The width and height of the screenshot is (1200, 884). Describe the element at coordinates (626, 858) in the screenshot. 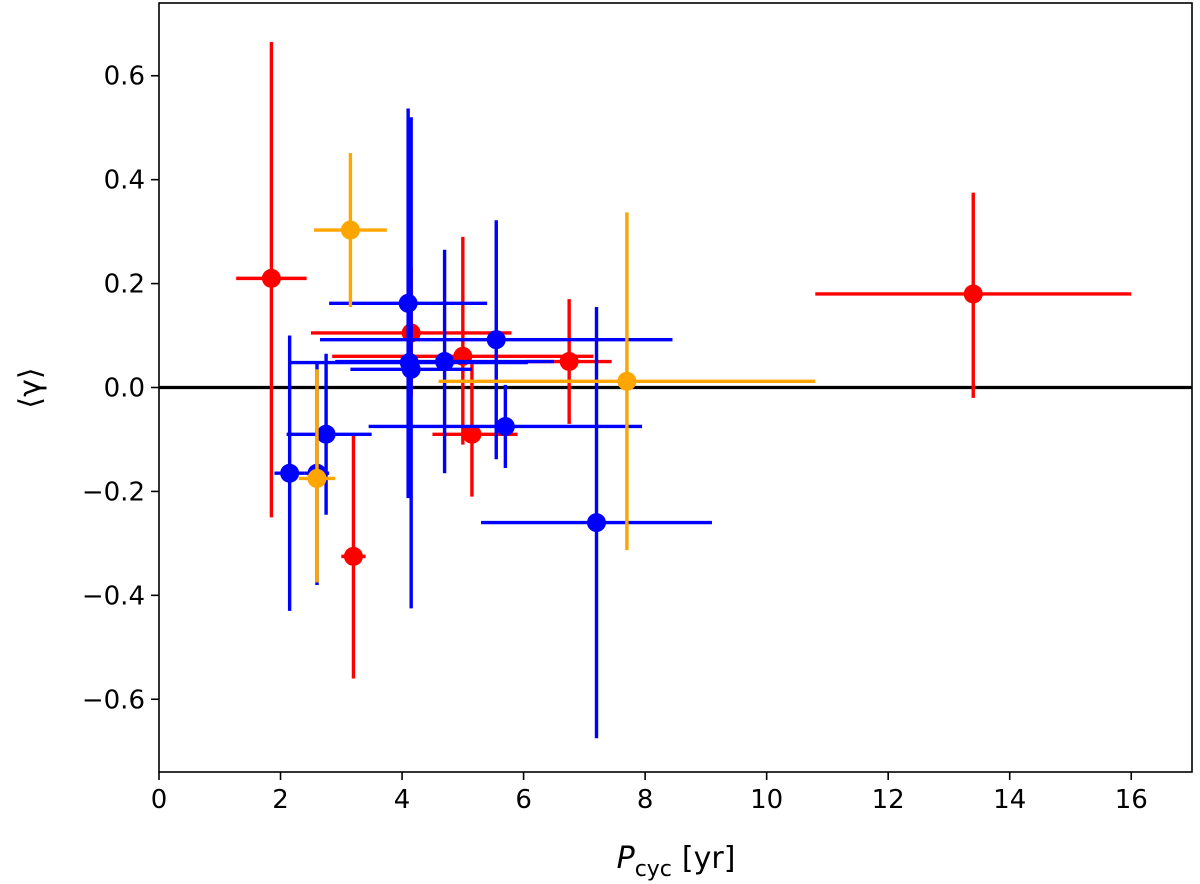

I see `x-axis-label-main: P` at that location.